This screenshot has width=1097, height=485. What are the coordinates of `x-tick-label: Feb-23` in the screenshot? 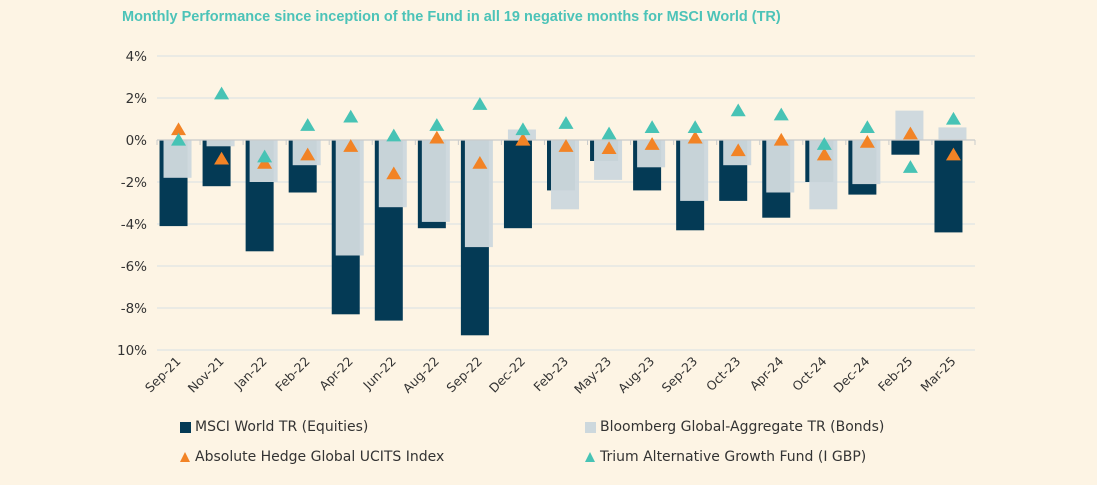 It's located at (550, 374).